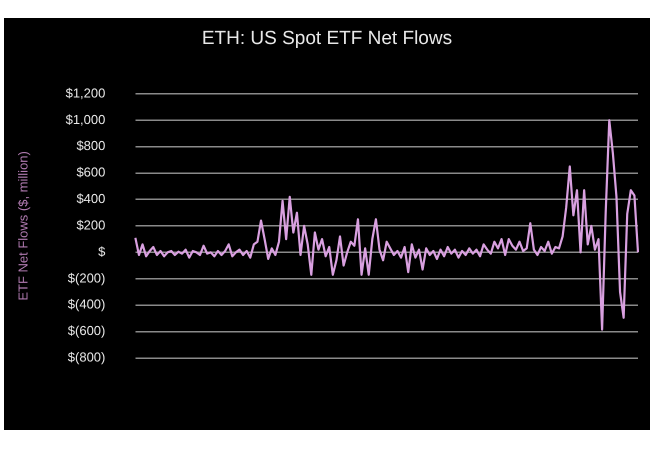  What do you see at coordinates (91, 172) in the screenshot?
I see `y-tick-label: $600` at bounding box center [91, 172].